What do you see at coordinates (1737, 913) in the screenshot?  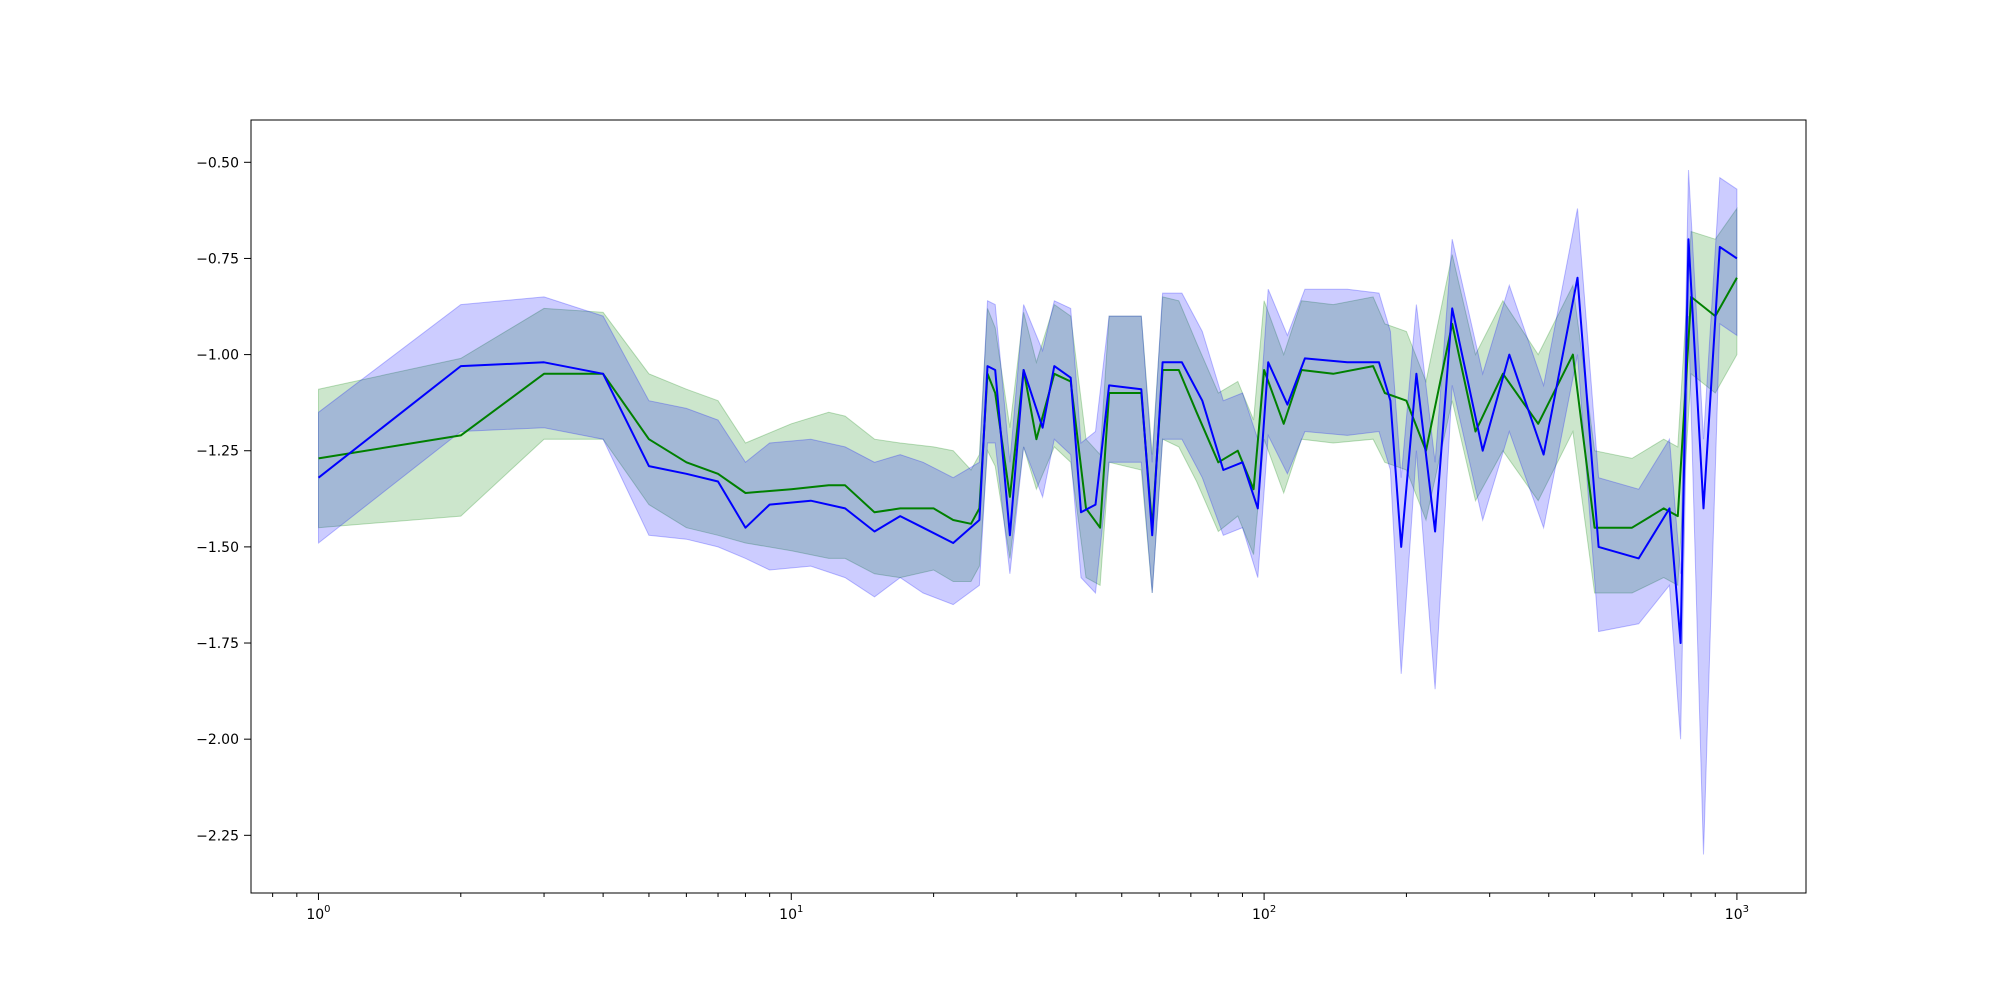 I see `x-tick-label: 10³` at bounding box center [1737, 913].